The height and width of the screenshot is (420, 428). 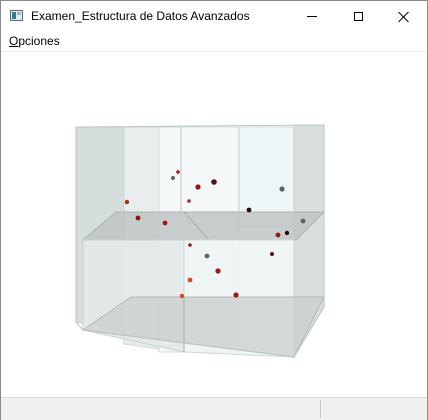 What do you see at coordinates (196, 226) in the screenshot?
I see `middle-plane-divider` at bounding box center [196, 226].